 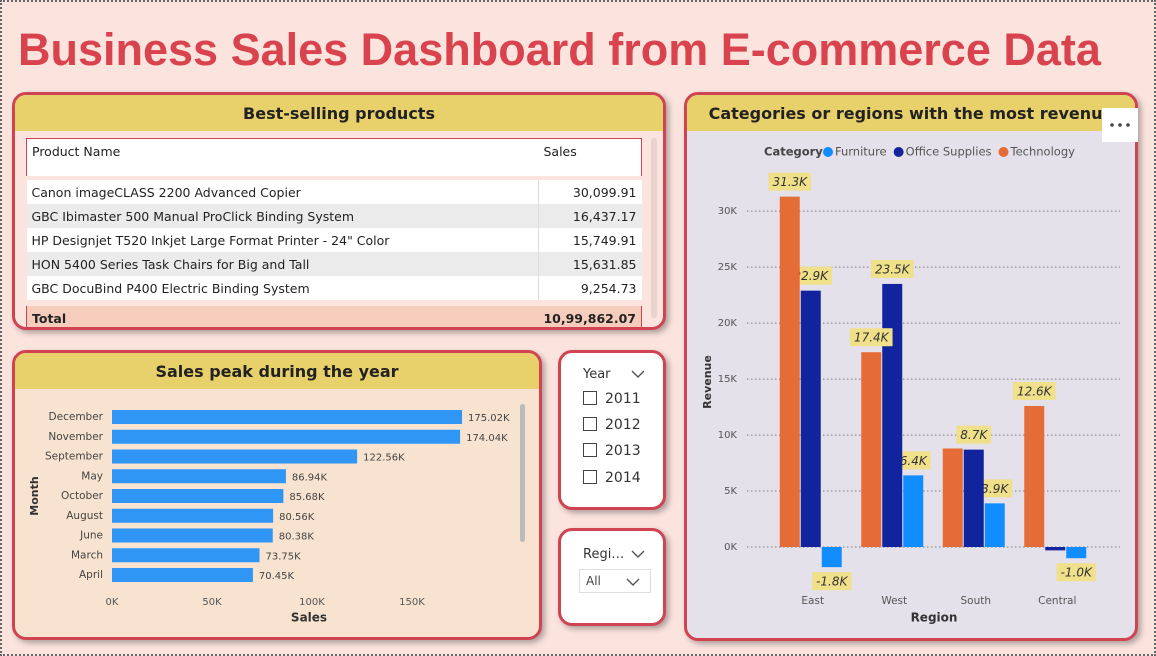 I want to click on value-label: -1.8K, so click(x=832, y=582).